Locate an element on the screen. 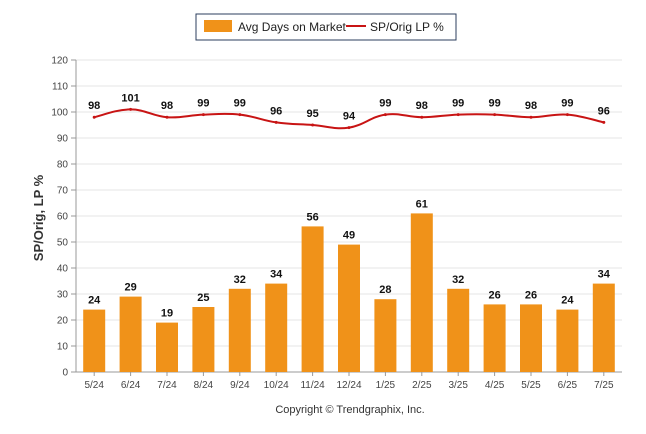 This screenshot has height=434, width=646. legend-bar-swatch is located at coordinates (218, 26).